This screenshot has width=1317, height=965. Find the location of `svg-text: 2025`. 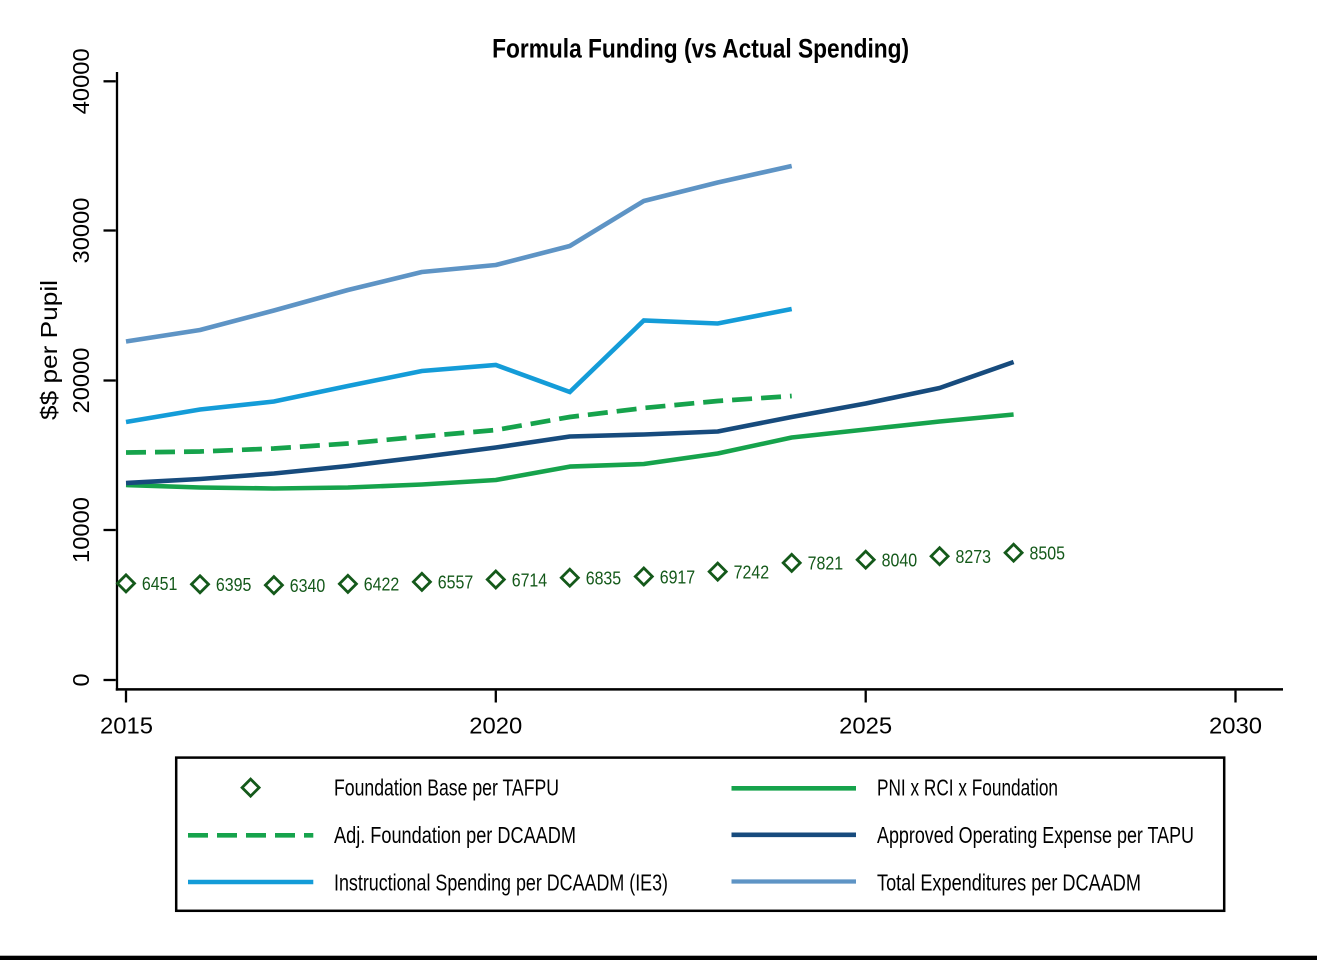

svg-text: 2025 is located at coordinates (865, 726).